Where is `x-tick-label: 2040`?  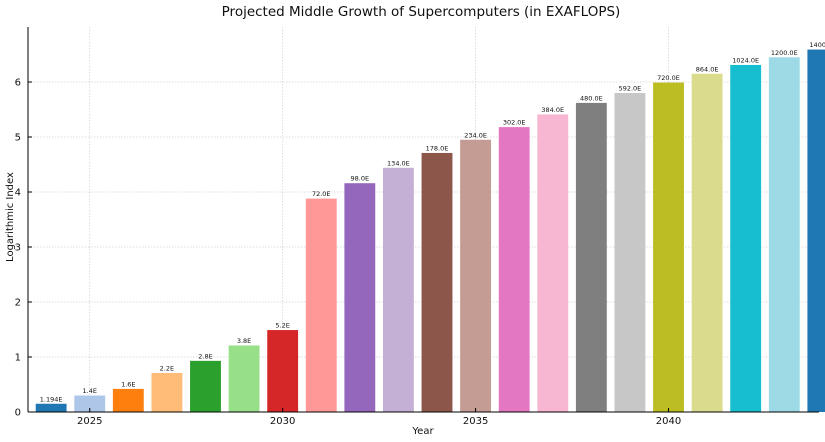
x-tick-label: 2040 is located at coordinates (668, 421).